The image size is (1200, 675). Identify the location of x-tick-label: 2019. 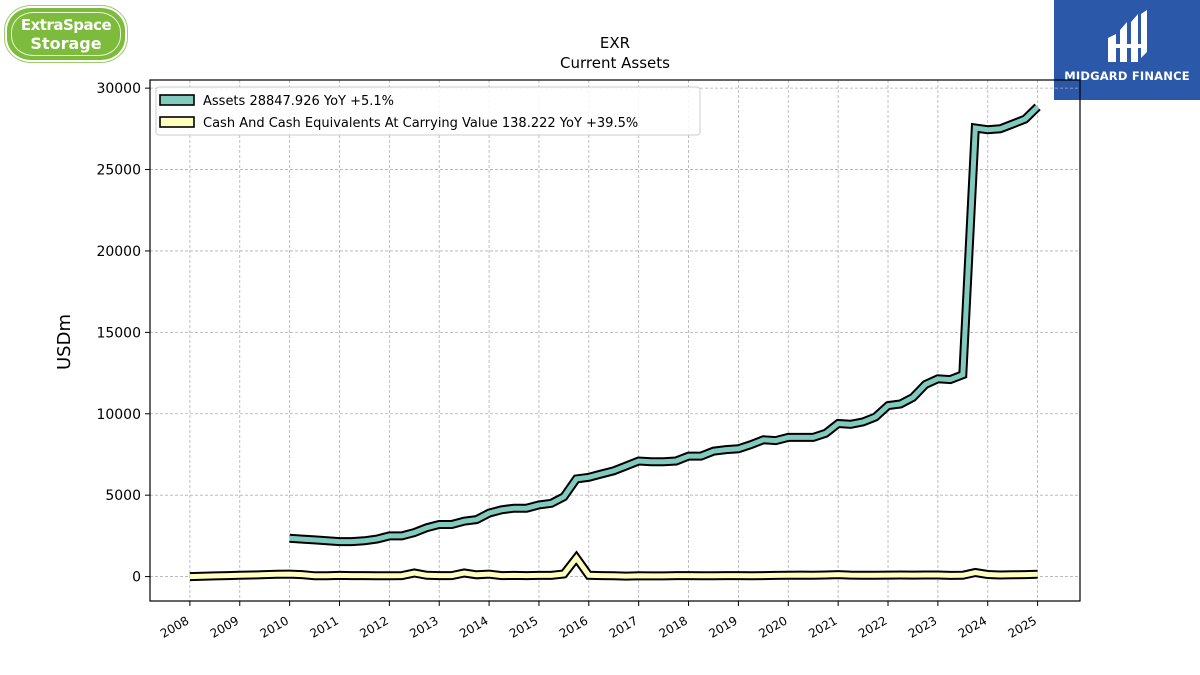
(722, 626).